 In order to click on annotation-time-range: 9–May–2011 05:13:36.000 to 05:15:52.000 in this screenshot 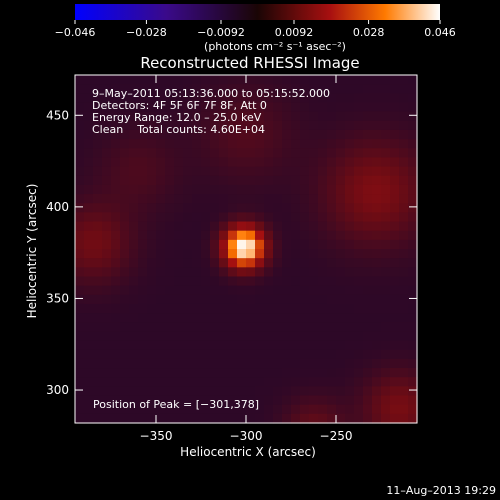, I will do `click(211, 93)`.